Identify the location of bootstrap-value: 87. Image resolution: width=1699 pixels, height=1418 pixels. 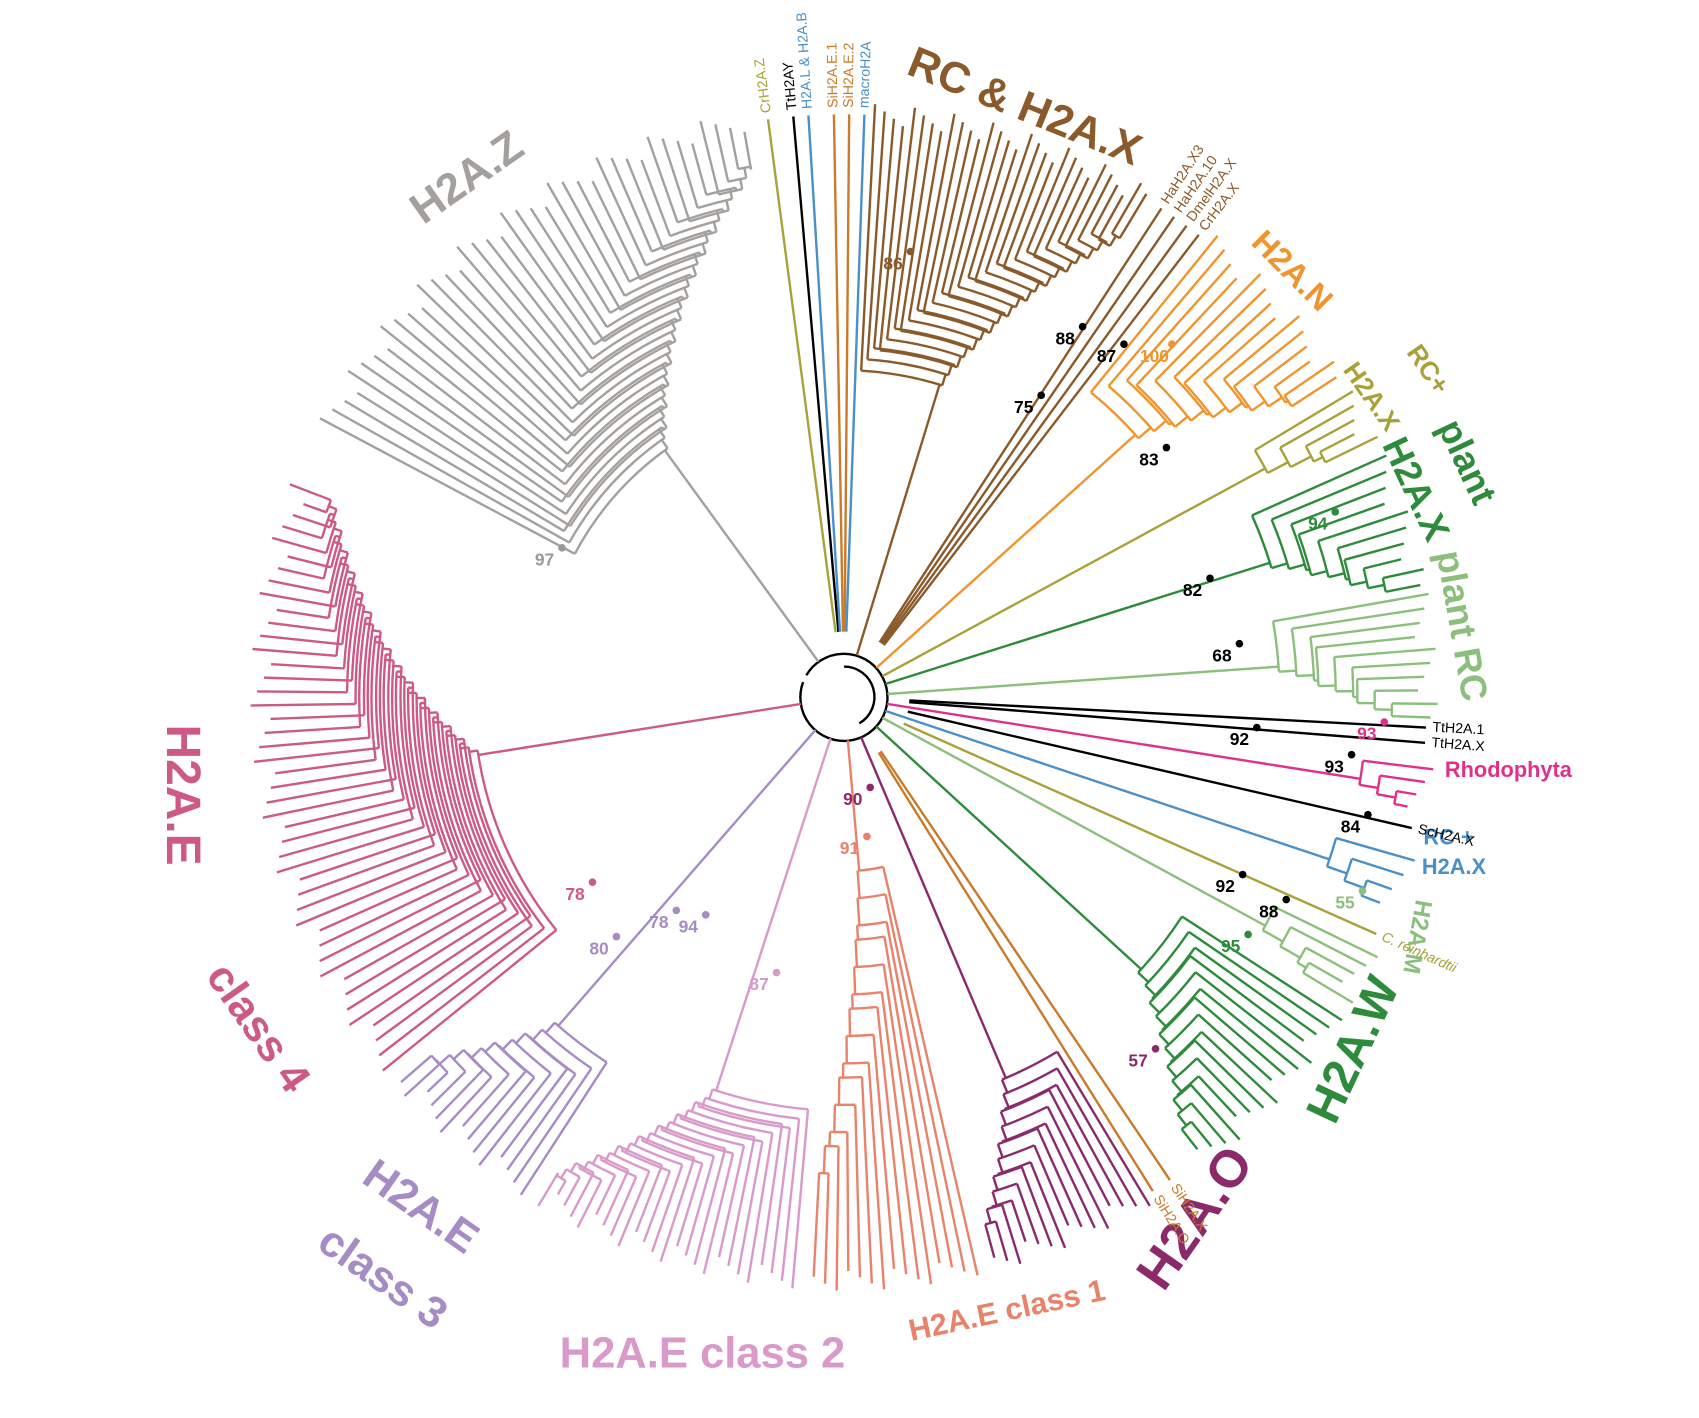
(758, 984).